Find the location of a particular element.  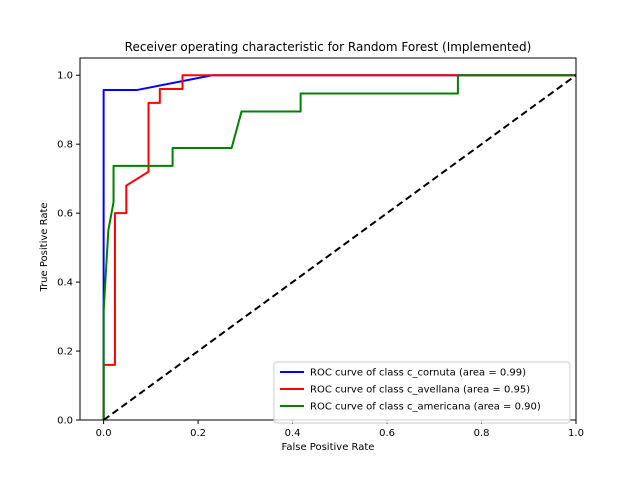

y-tick-label: 0.6 is located at coordinates (65, 214).